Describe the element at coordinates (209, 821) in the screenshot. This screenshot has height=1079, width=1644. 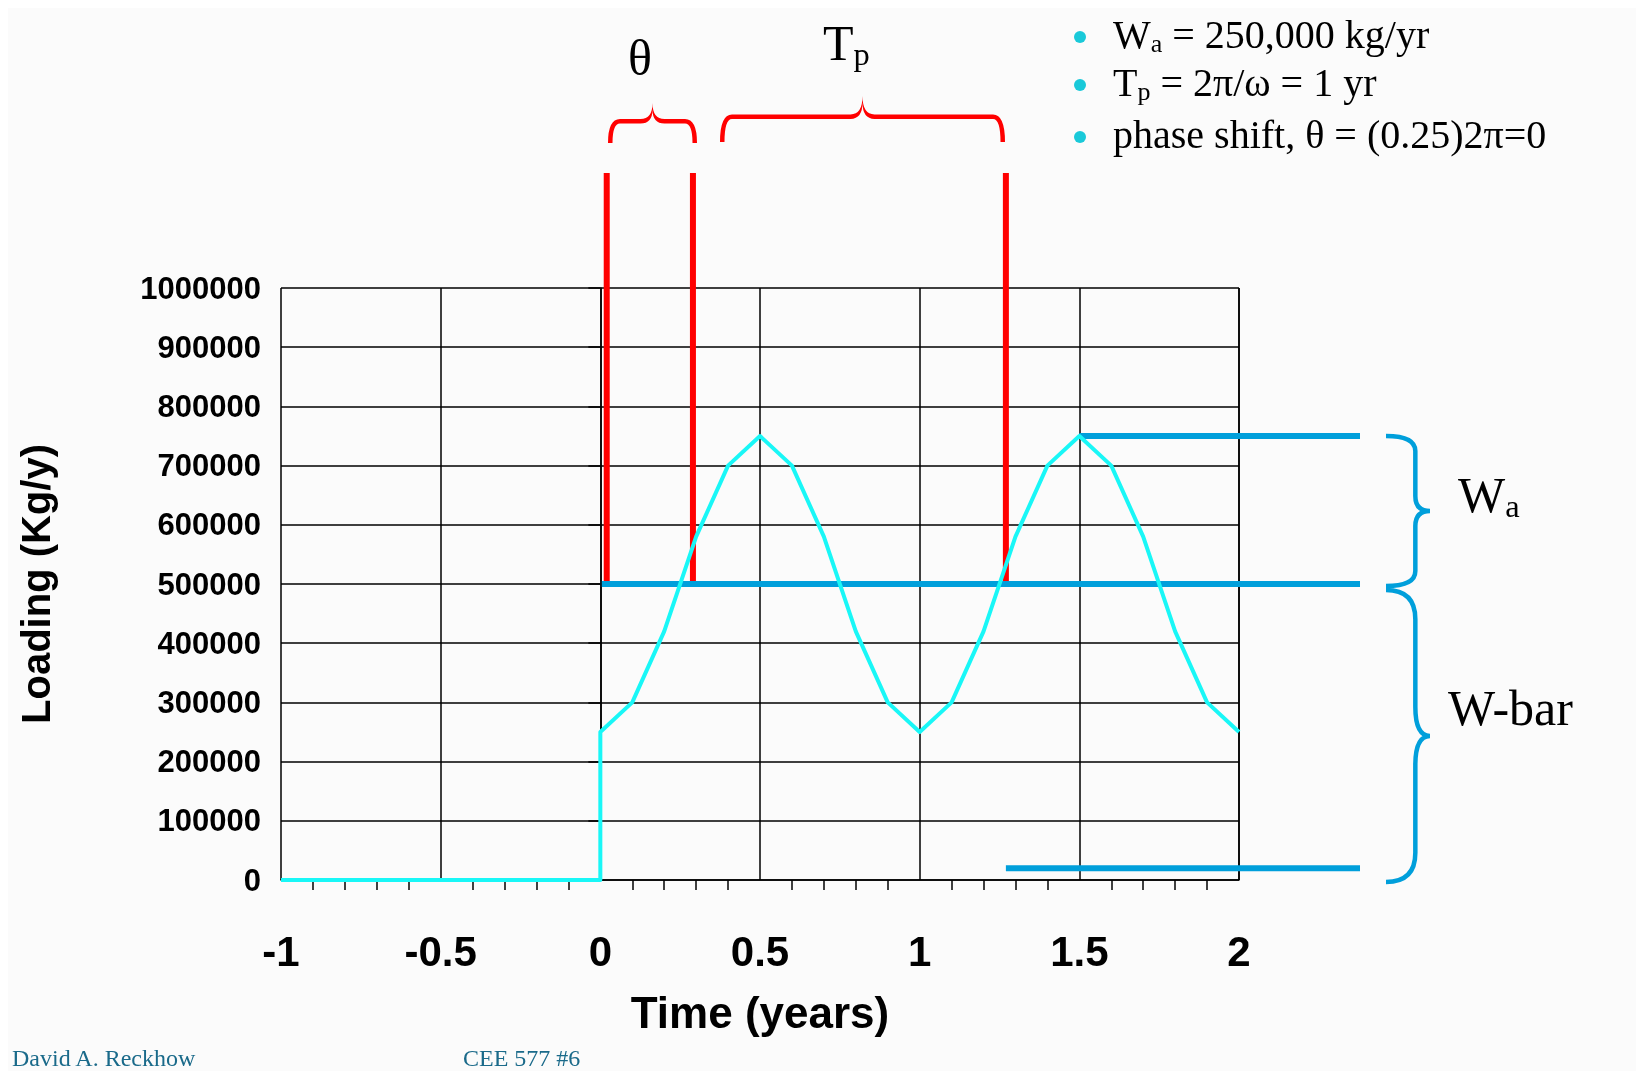
I see `y-tick-label: 100000` at that location.